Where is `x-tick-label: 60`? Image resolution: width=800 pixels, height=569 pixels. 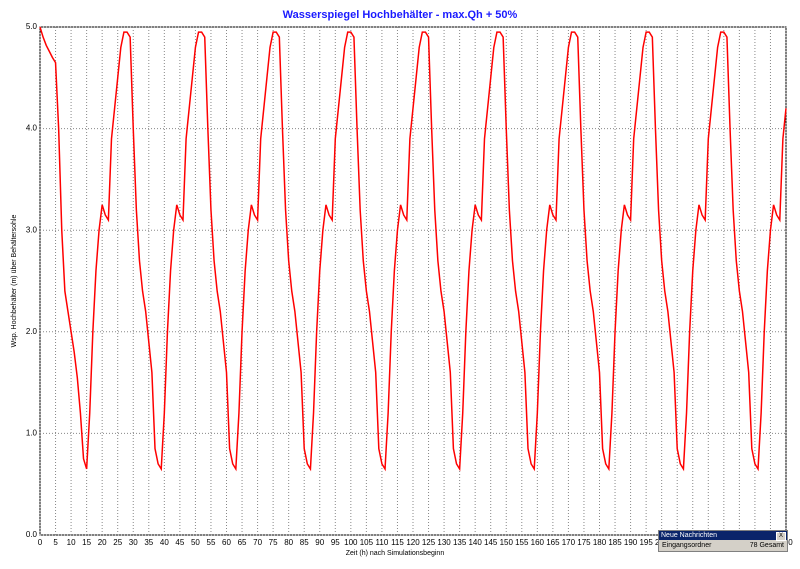 x-tick-label: 60 is located at coordinates (226, 542).